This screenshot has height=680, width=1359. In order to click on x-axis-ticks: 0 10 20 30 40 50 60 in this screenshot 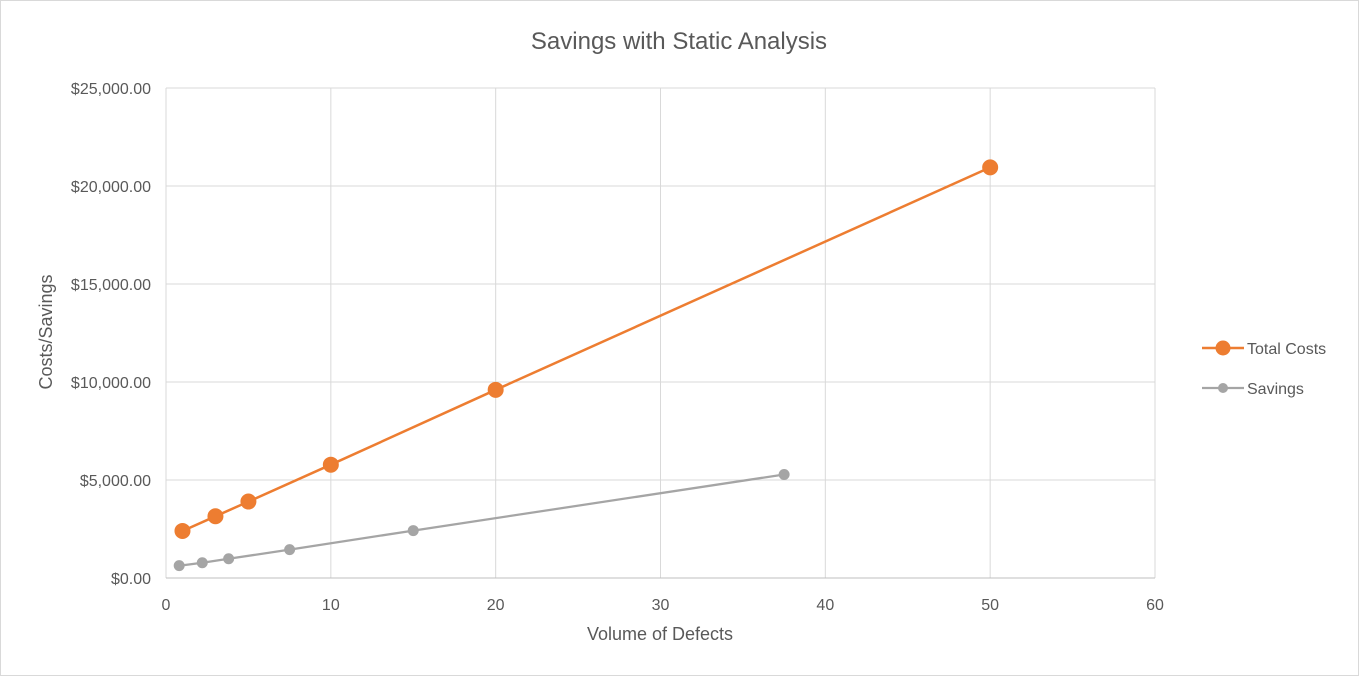, I will do `click(663, 605)`.